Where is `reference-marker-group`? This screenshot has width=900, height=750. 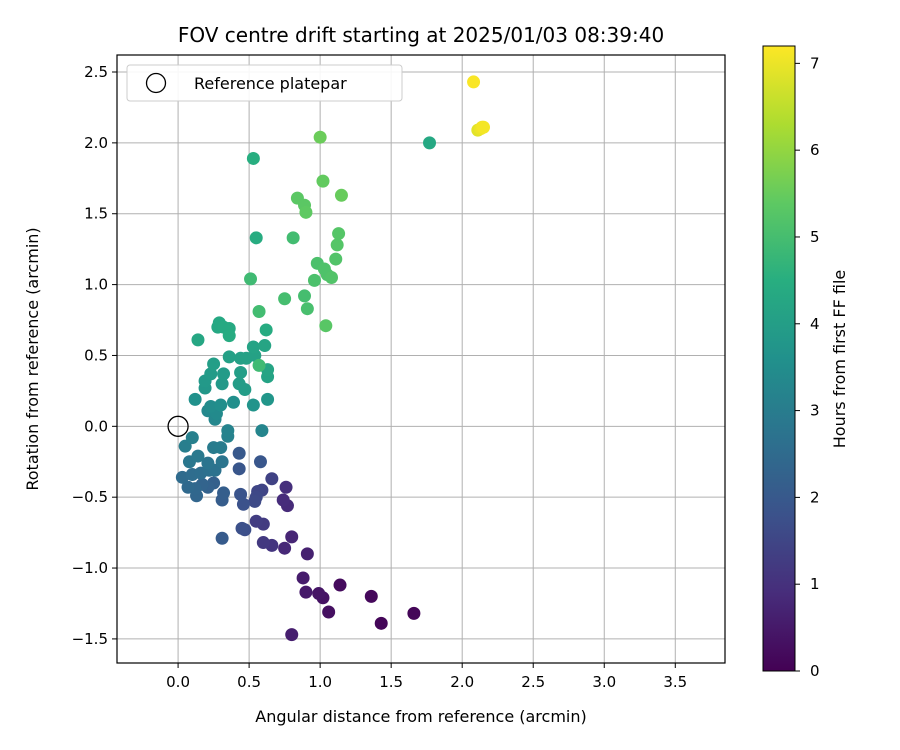 reference-marker-group is located at coordinates (178, 426).